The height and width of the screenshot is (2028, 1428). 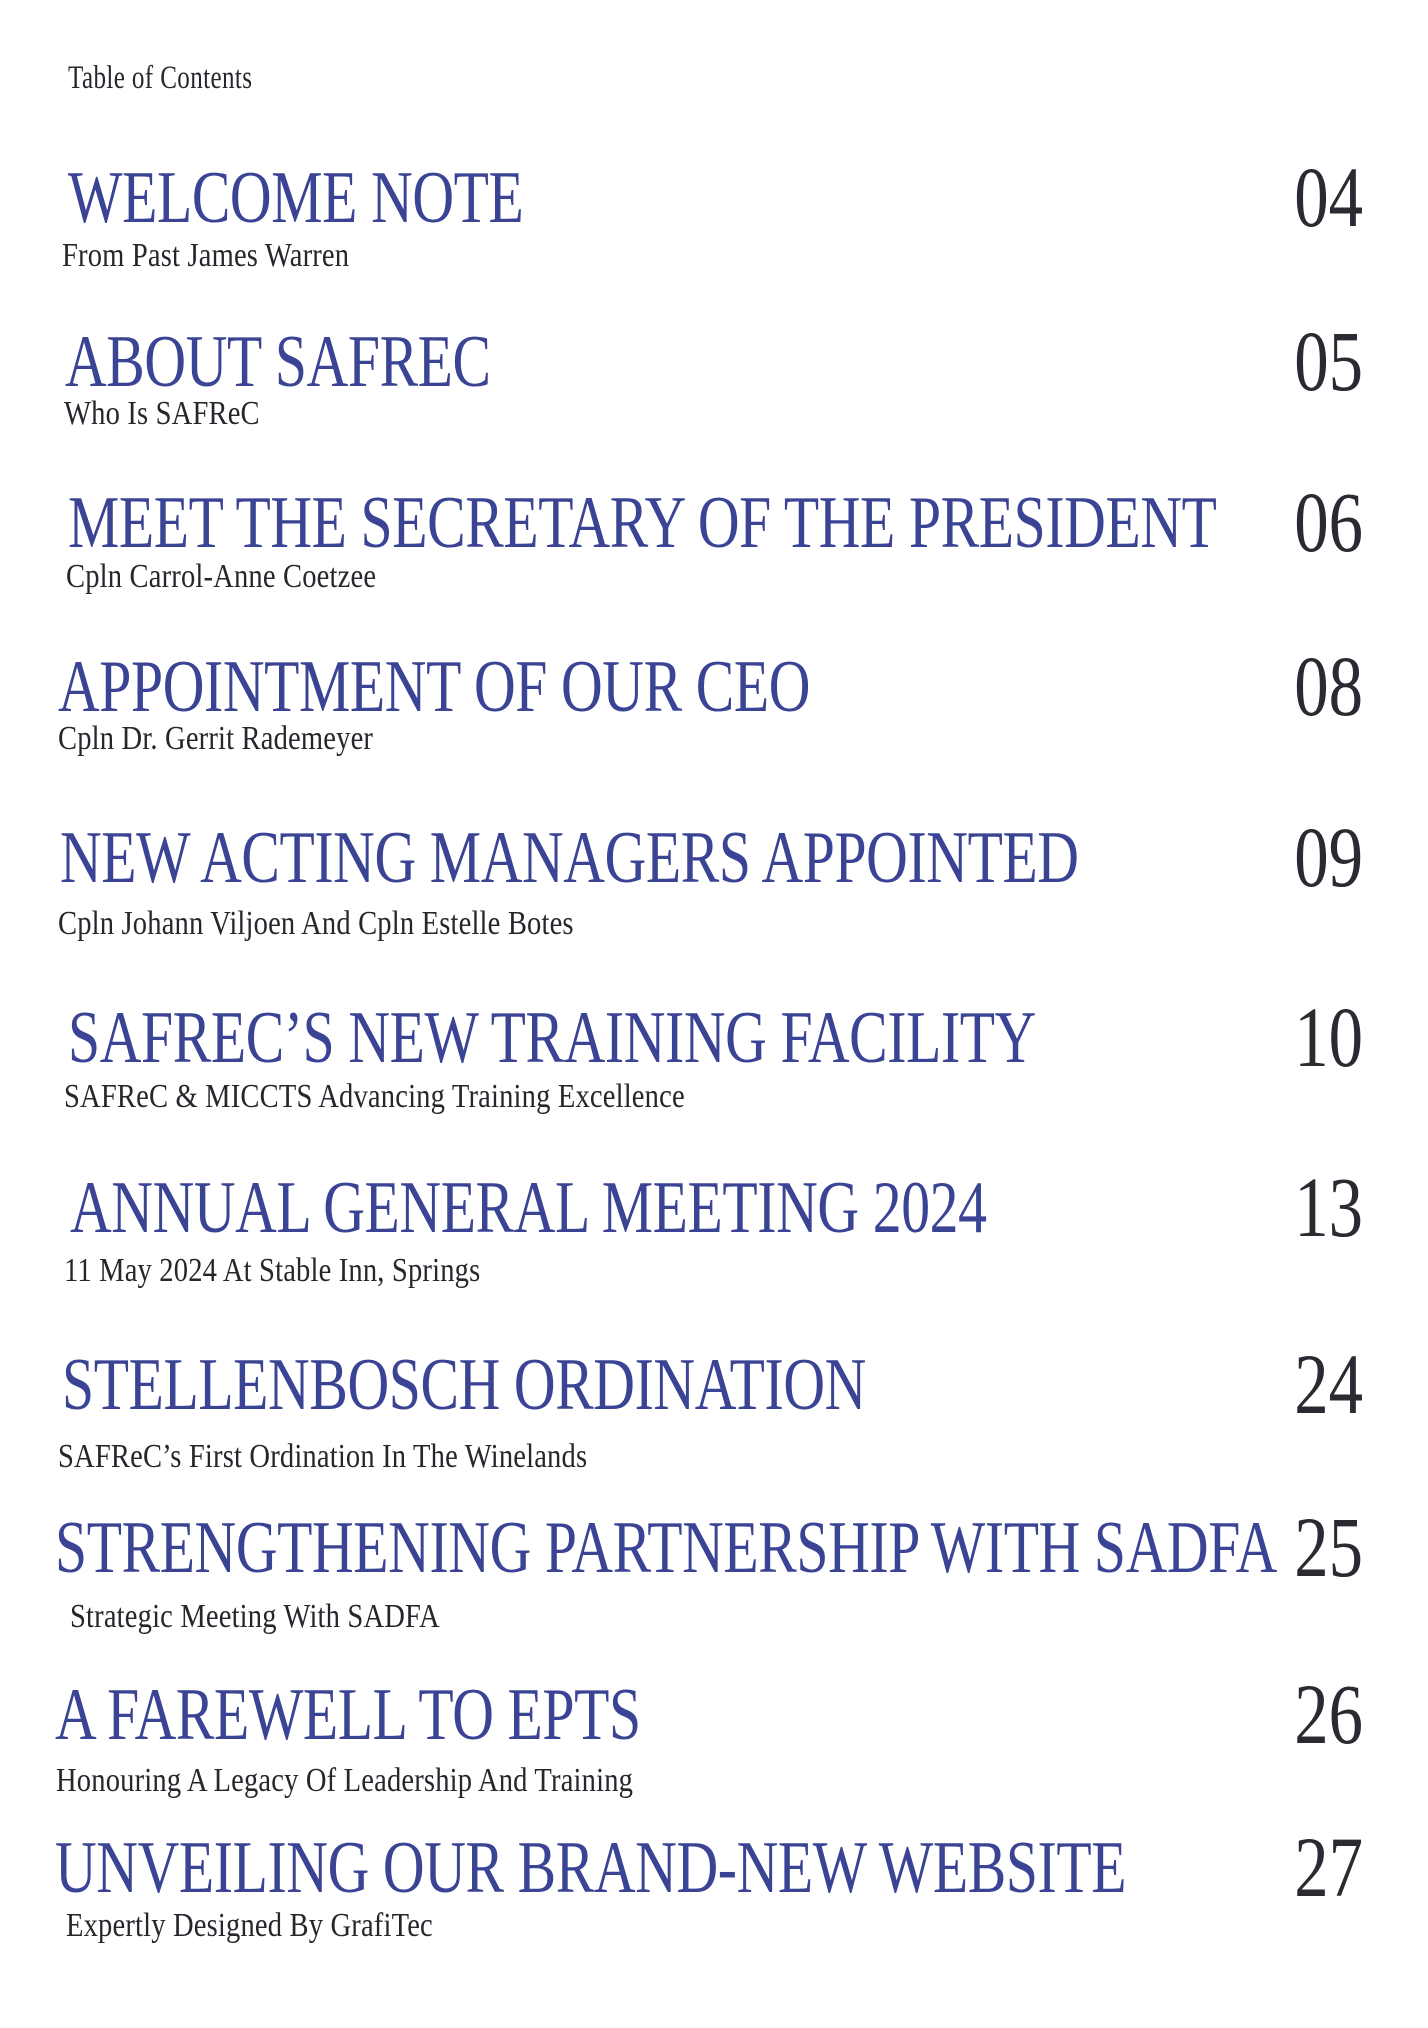 What do you see at coordinates (1328, 1384) in the screenshot?
I see `toc-entry-page-number: 24` at bounding box center [1328, 1384].